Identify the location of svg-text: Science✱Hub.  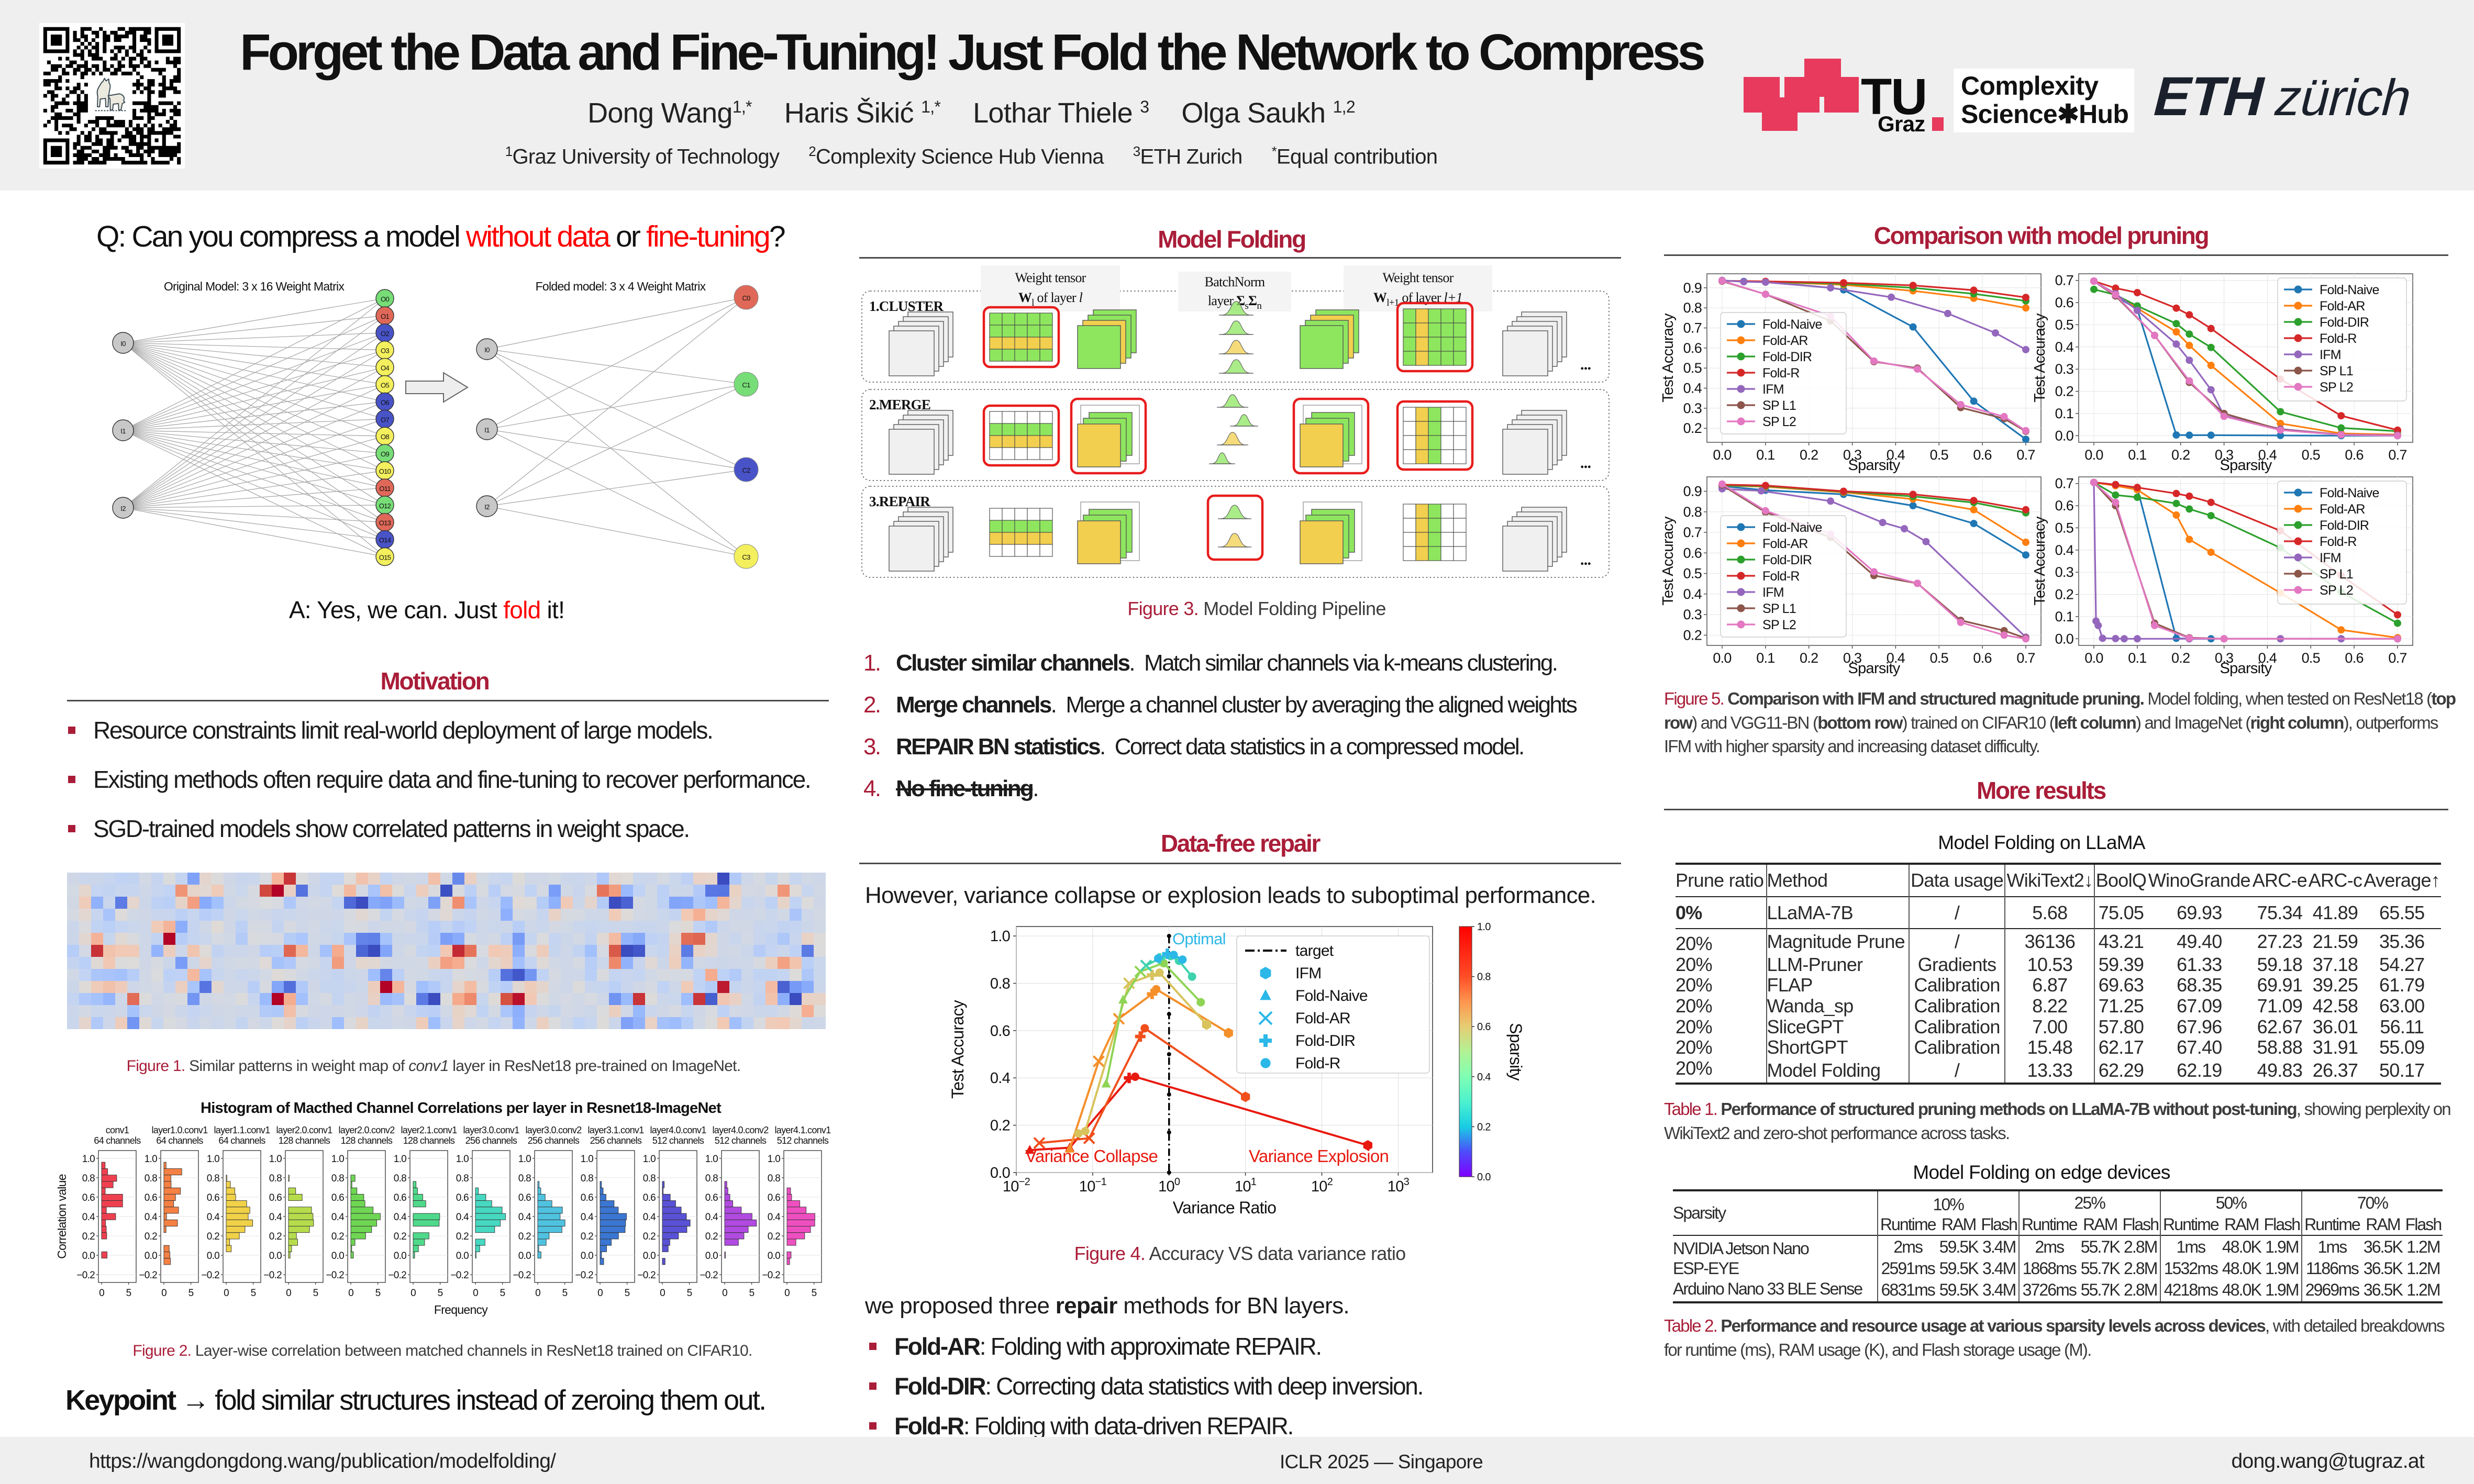
(2044, 114).